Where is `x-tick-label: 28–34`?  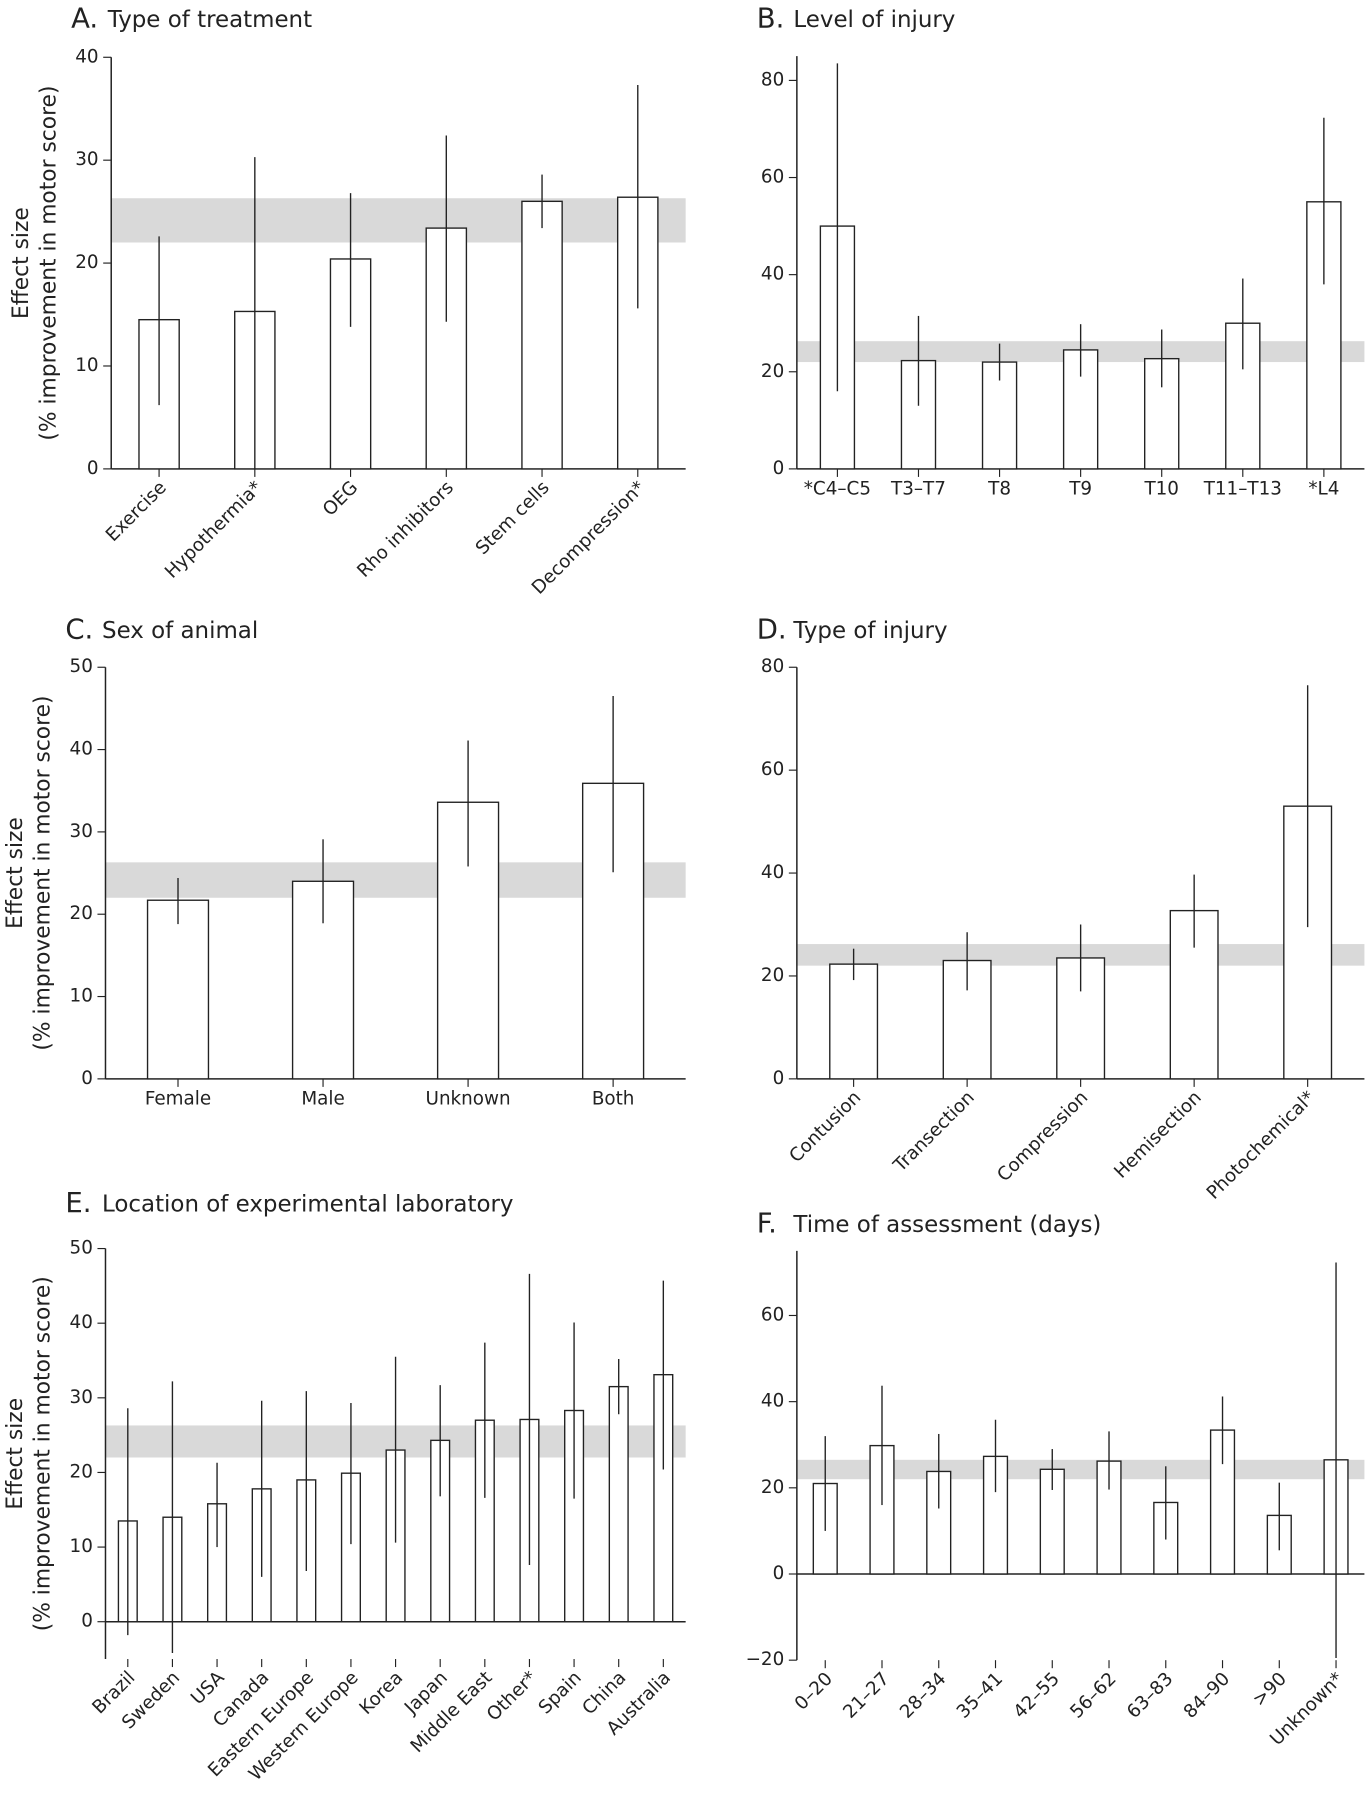
x-tick-label: 28–34 is located at coordinates (923, 1695).